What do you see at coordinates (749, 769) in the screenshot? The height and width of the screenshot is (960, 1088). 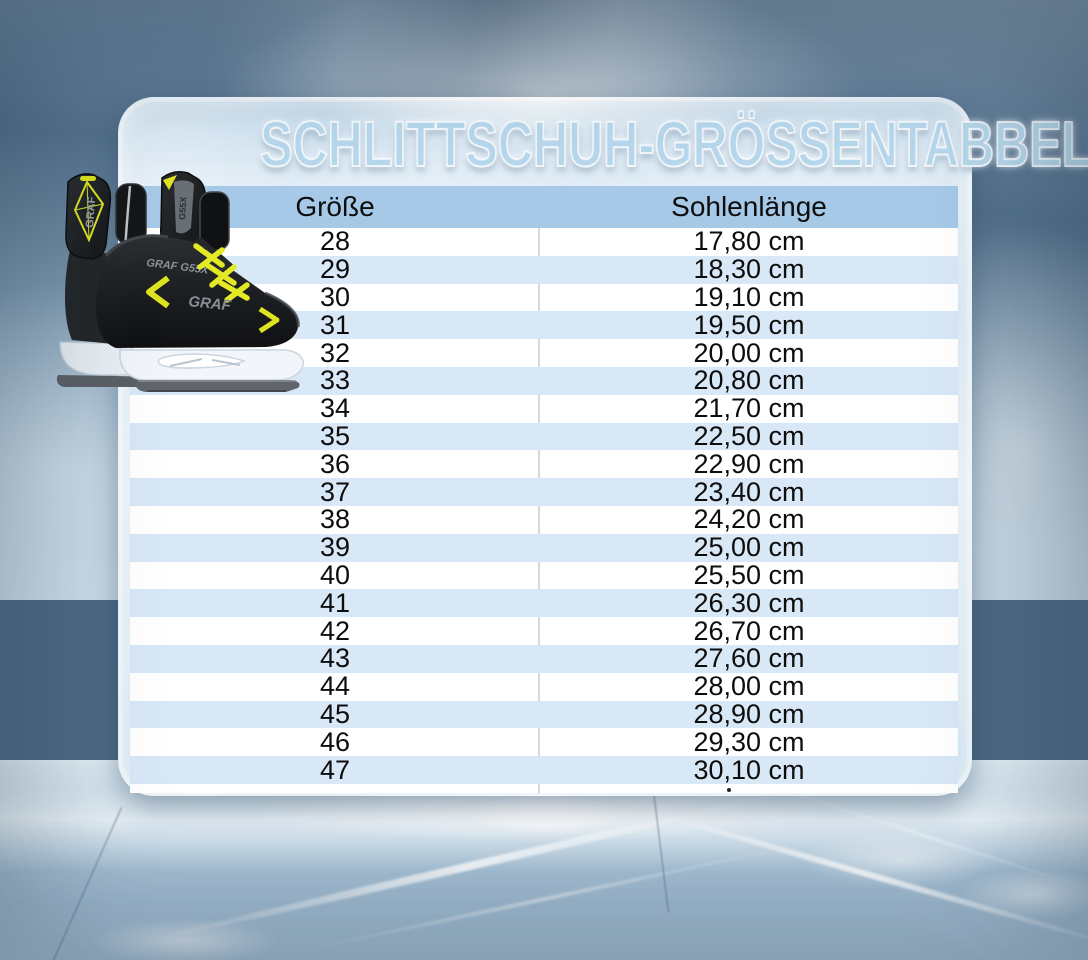 I see `sole-length-cell: 30,10 cm` at bounding box center [749, 769].